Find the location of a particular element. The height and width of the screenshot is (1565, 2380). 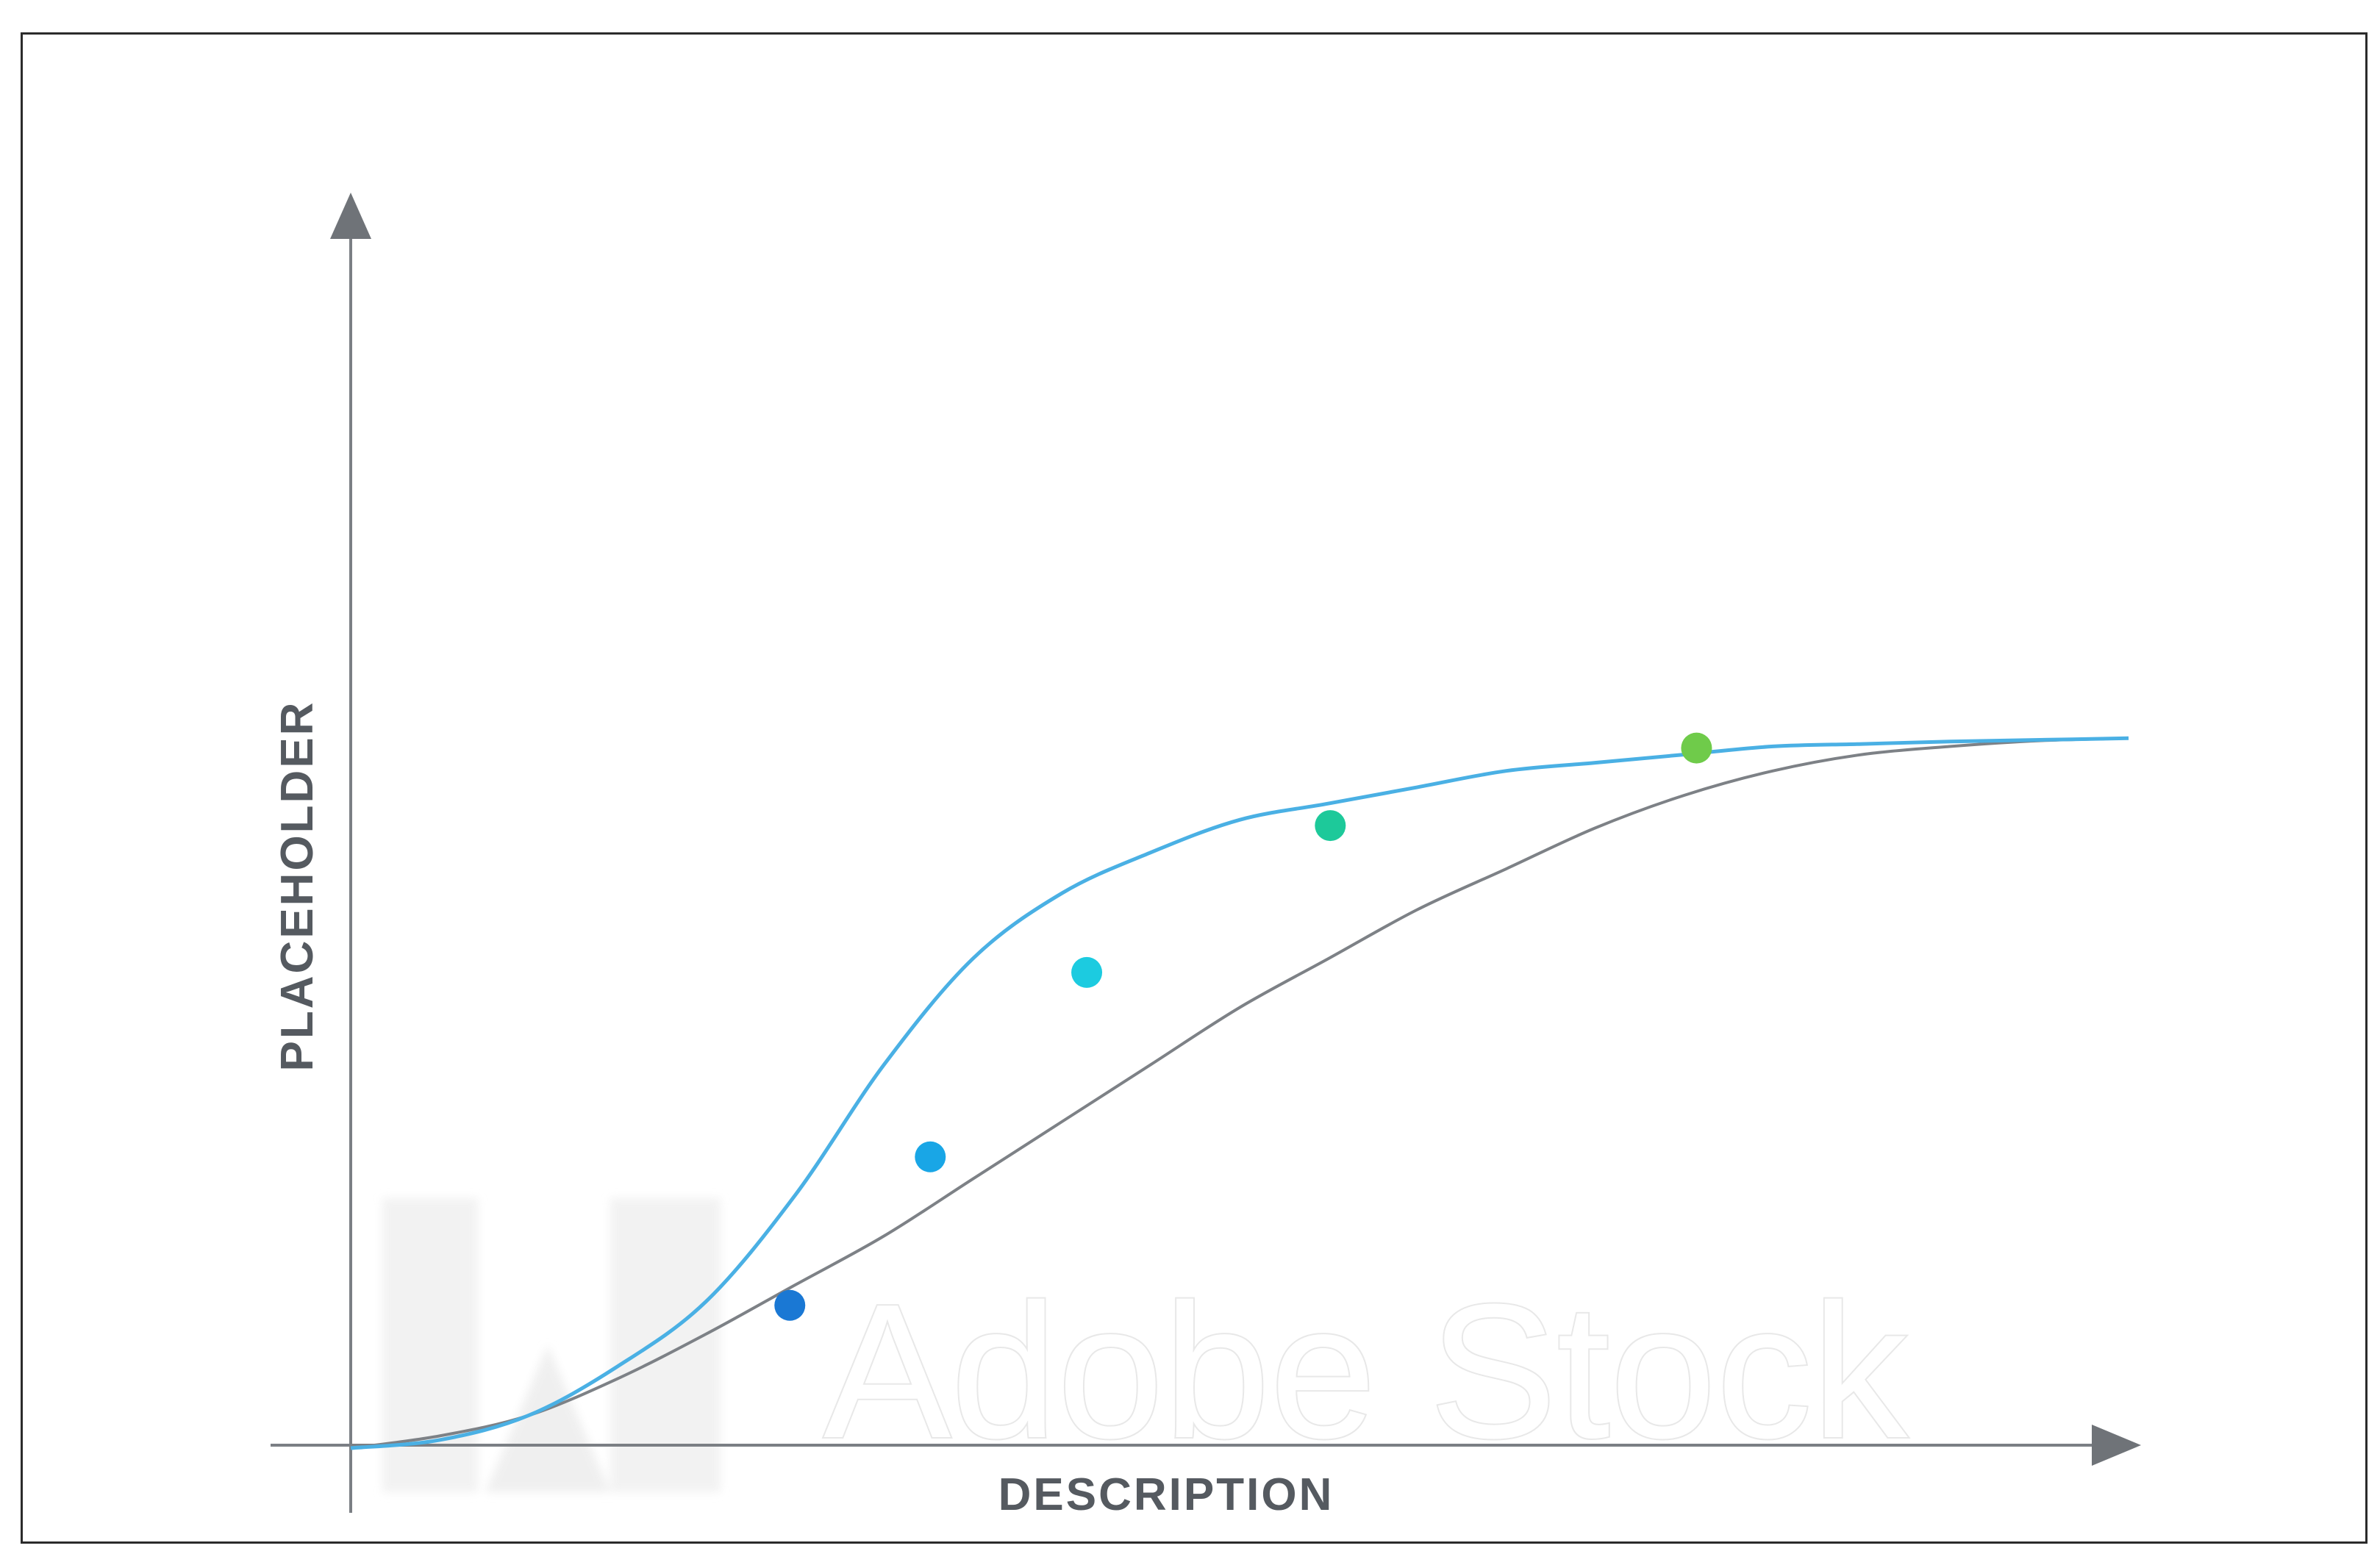

x-axis-arrow-icon is located at coordinates (2116, 1445).